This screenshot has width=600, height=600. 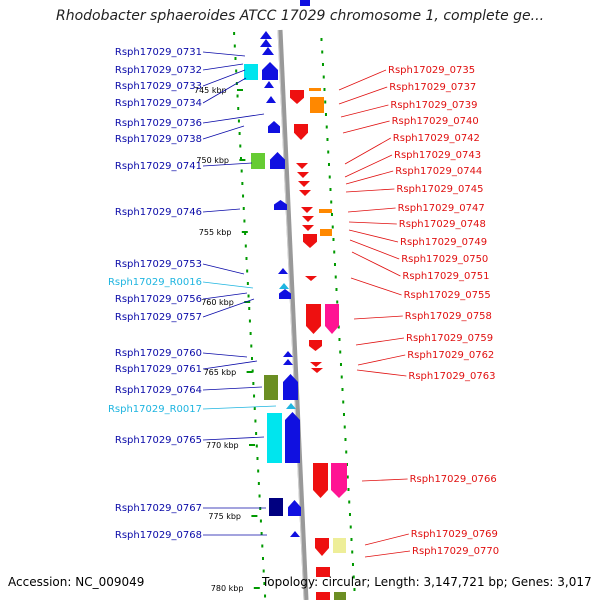 I want to click on right-gene-label: Rsph17029_0763, so click(x=451, y=376).